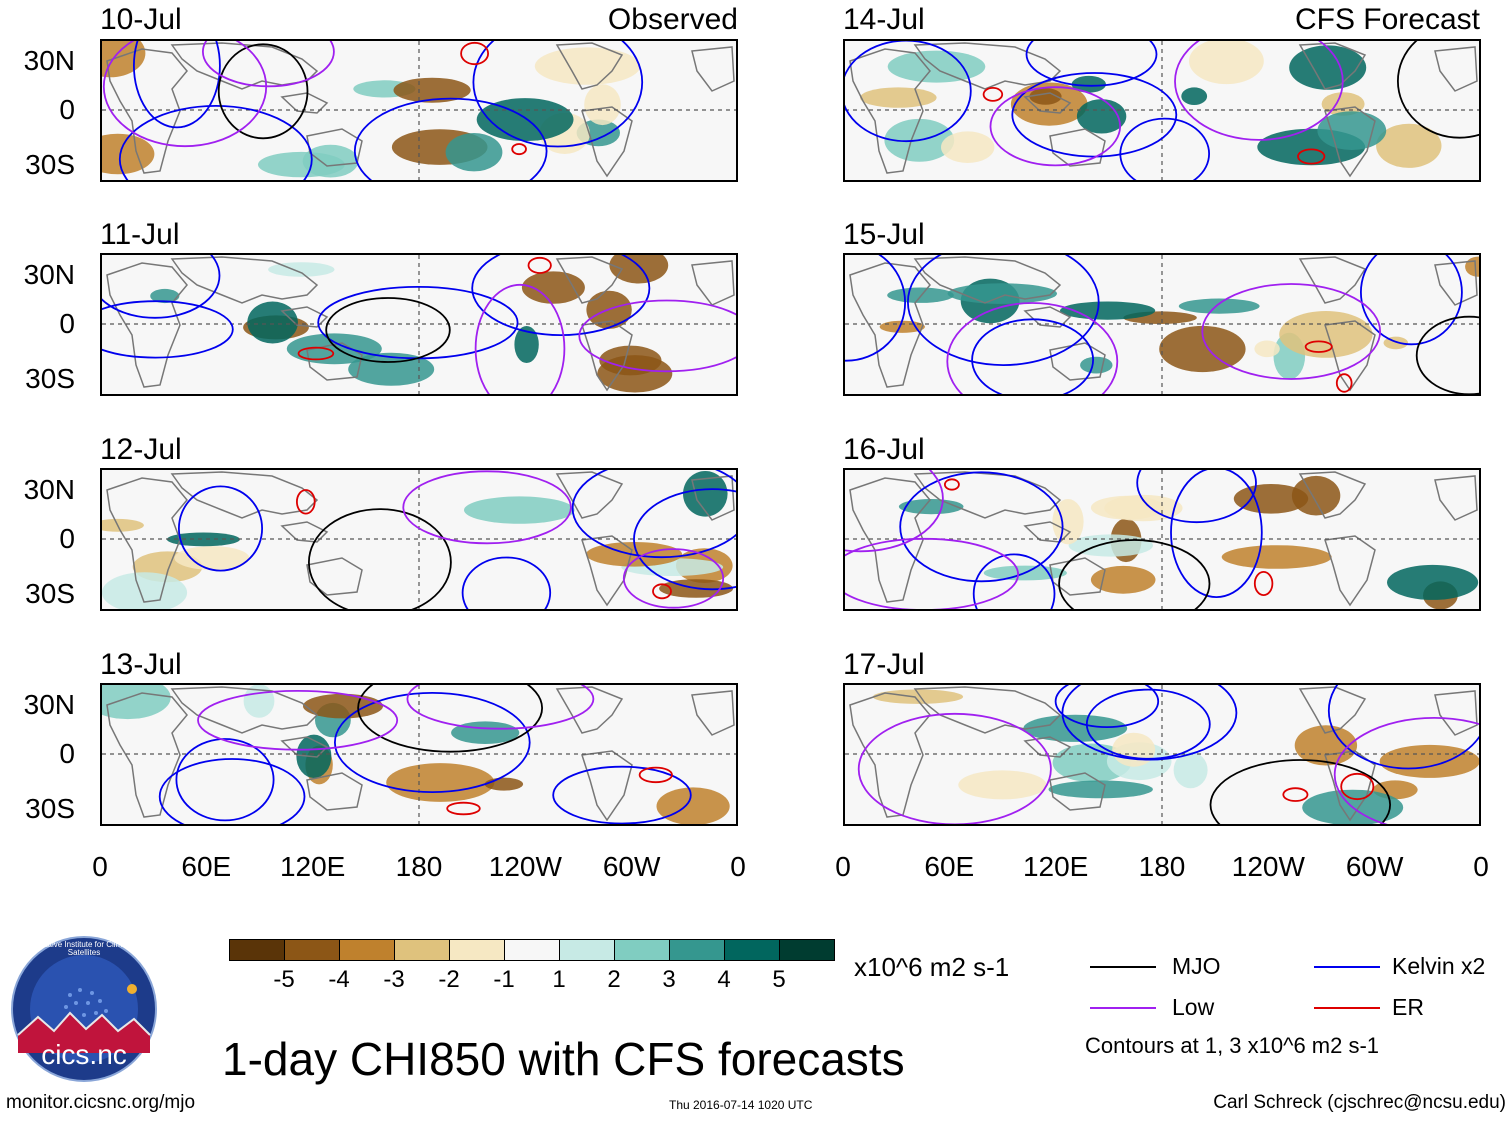 The image size is (1510, 1121). I want to click on panel-date-16-jul: 16-Jul, so click(884, 449).